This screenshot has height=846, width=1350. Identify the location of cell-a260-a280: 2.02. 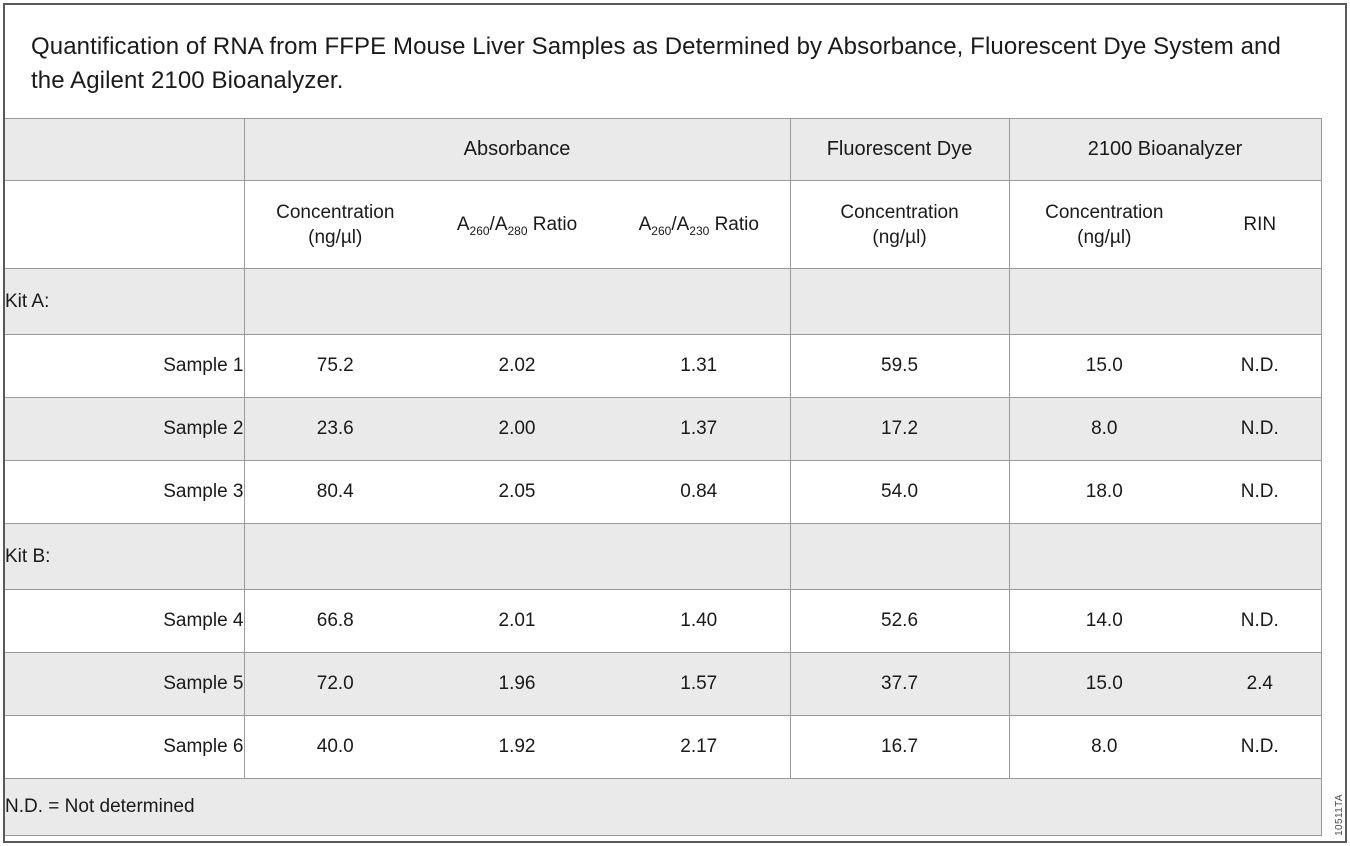
(517, 366).